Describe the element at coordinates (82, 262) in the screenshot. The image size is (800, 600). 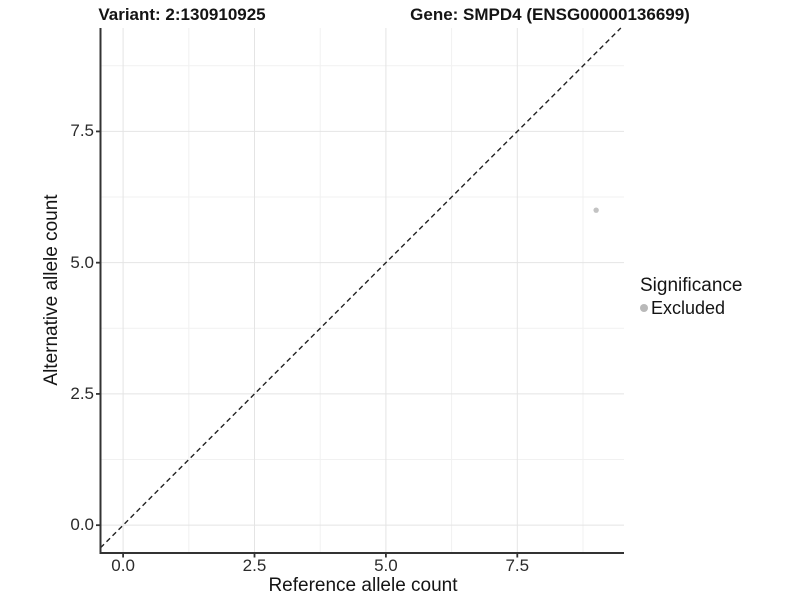
I see `y-tick-label: 5.0` at that location.